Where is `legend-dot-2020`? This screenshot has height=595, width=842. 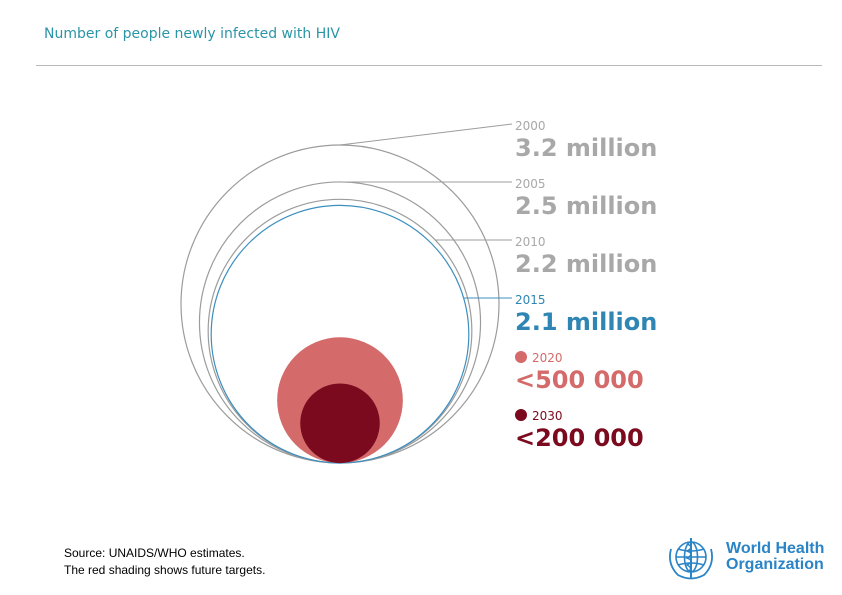
legend-dot-2020 is located at coordinates (521, 357).